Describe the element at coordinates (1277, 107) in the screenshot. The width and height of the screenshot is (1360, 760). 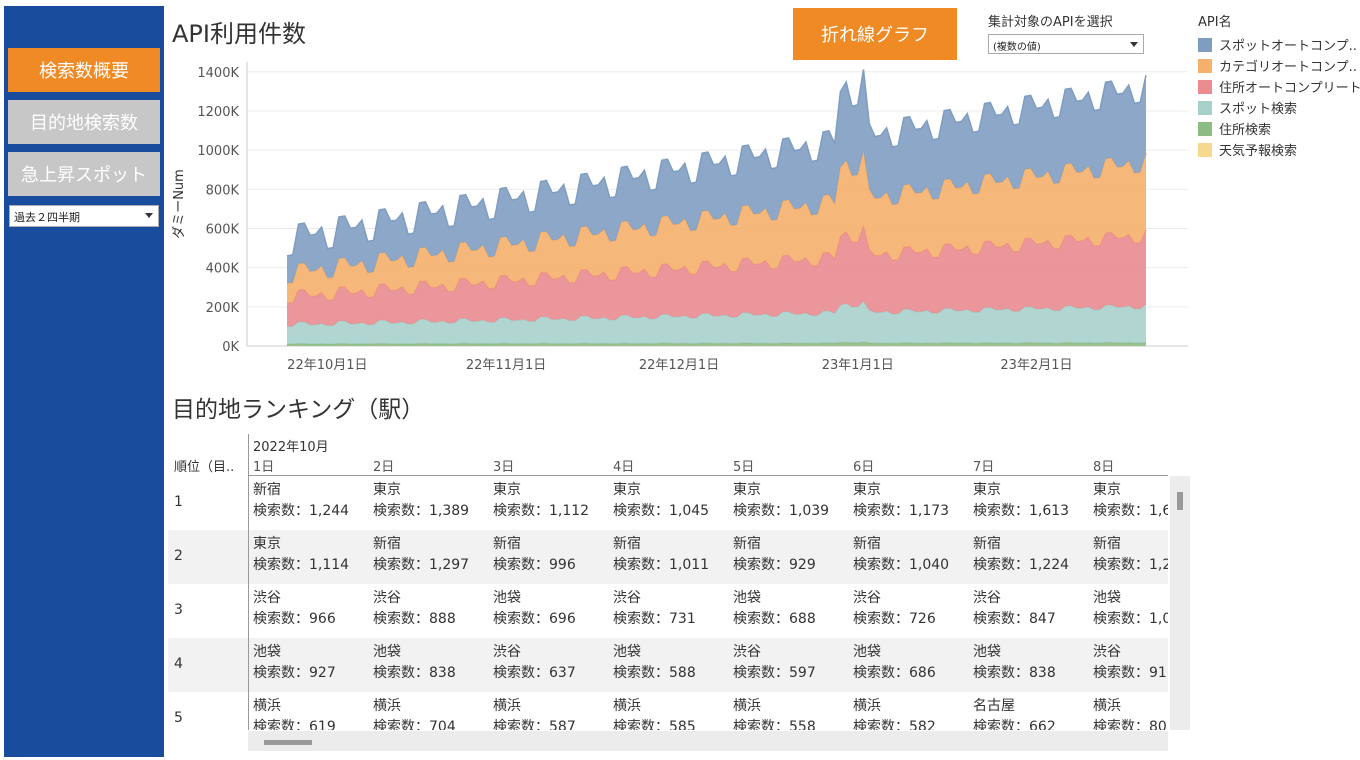
I see `legend-item: スポット検索` at that location.